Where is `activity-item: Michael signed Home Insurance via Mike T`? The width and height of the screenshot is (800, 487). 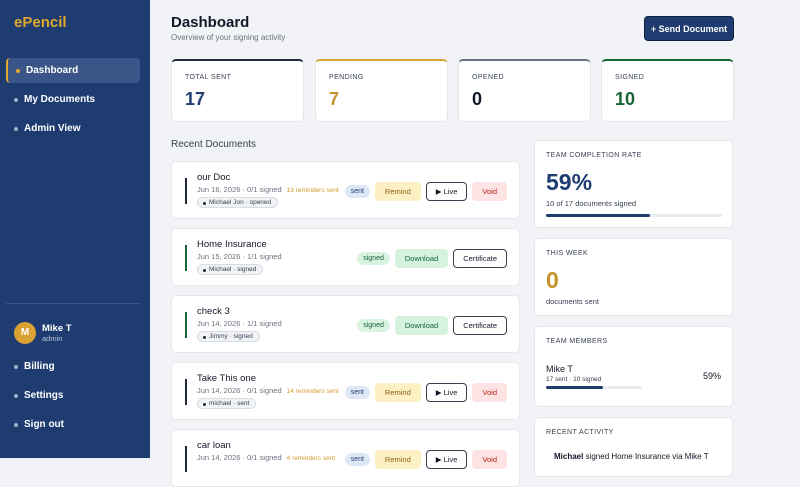 activity-item: Michael signed Home Insurance via Mike T is located at coordinates (631, 456).